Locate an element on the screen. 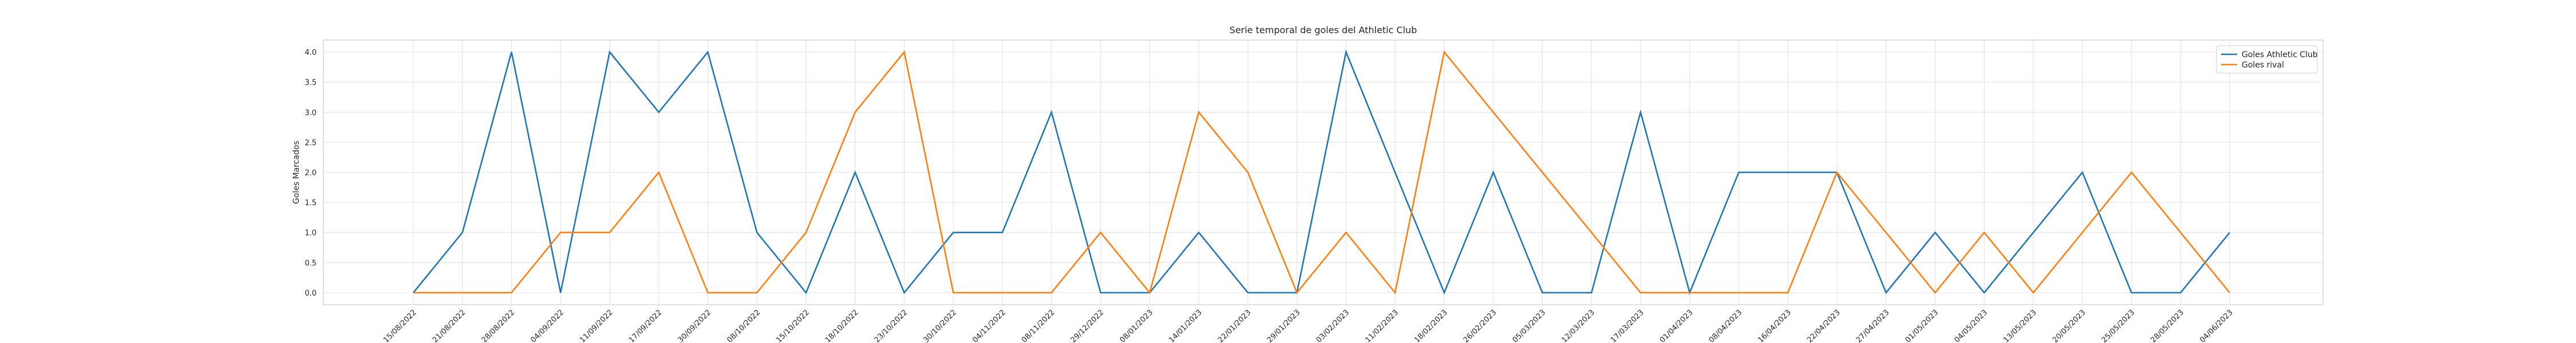  x-tick-label: 03/02/2023 is located at coordinates (1333, 325).